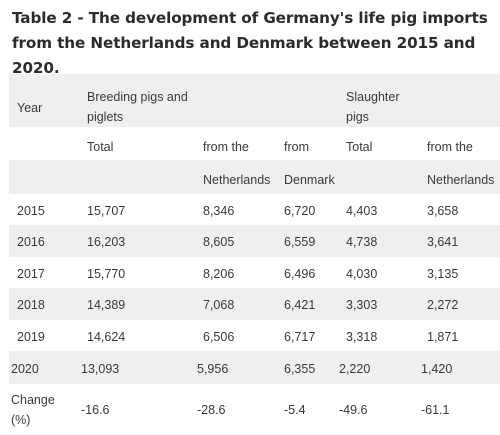 This screenshot has width=500, height=435. Describe the element at coordinates (31, 242) in the screenshot. I see `row-year: 2016` at that location.